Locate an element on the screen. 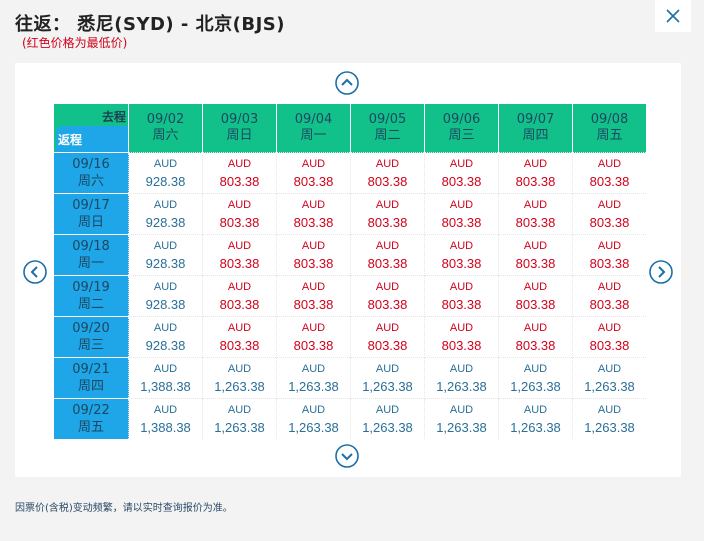 This screenshot has height=541, width=704. chevron-up-icon is located at coordinates (347, 83).